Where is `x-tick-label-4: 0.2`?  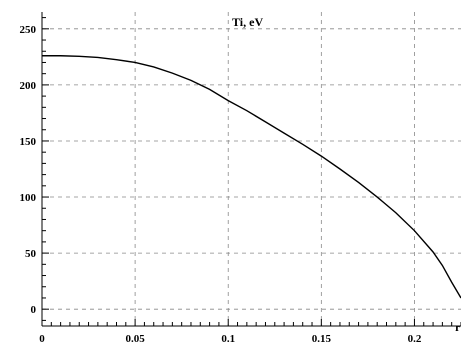
x-tick-label-4: 0.2 is located at coordinates (415, 339).